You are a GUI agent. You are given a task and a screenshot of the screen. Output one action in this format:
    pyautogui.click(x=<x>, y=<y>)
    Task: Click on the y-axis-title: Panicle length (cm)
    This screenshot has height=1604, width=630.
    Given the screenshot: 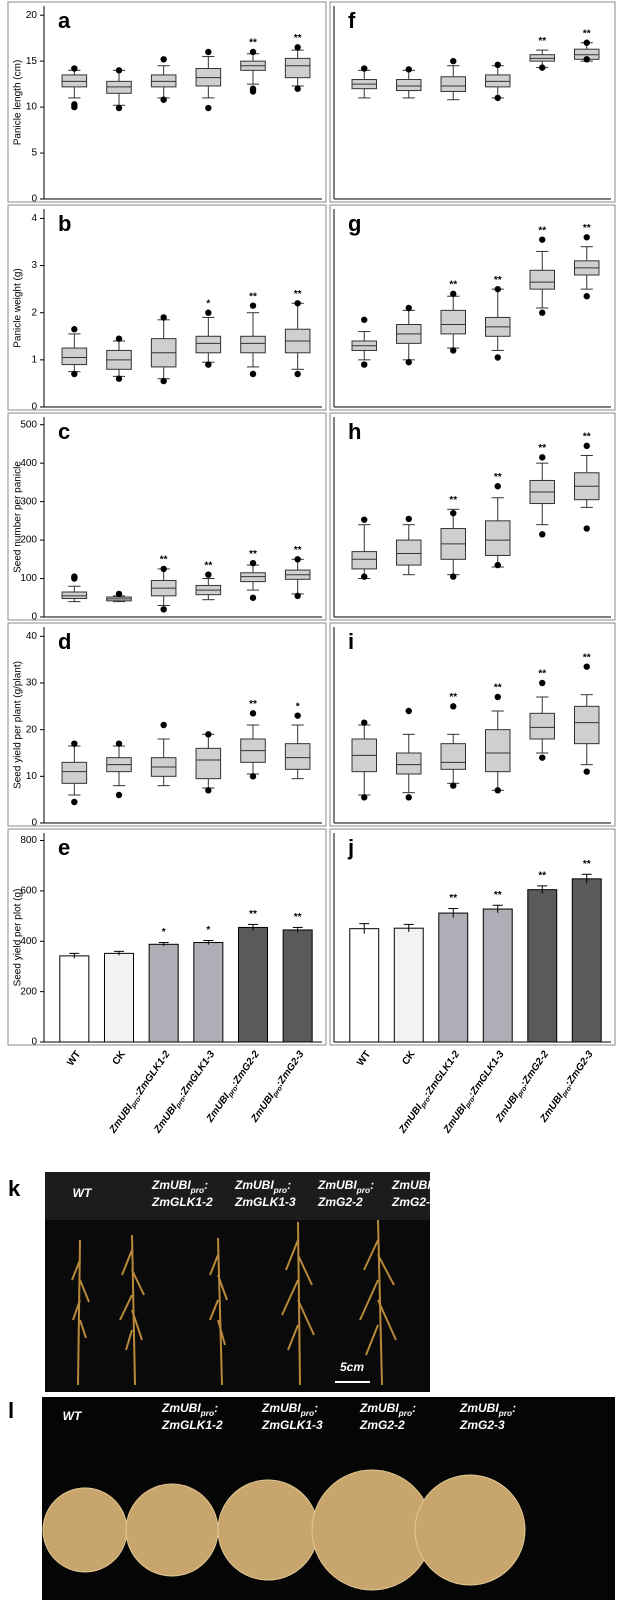 What is the action you would take?
    pyautogui.click(x=18, y=103)
    